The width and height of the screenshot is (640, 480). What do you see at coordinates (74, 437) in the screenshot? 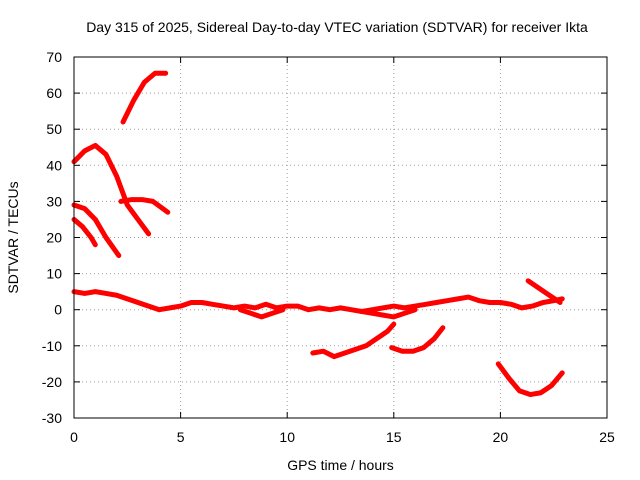
I see `x-tick-label: 0` at bounding box center [74, 437].